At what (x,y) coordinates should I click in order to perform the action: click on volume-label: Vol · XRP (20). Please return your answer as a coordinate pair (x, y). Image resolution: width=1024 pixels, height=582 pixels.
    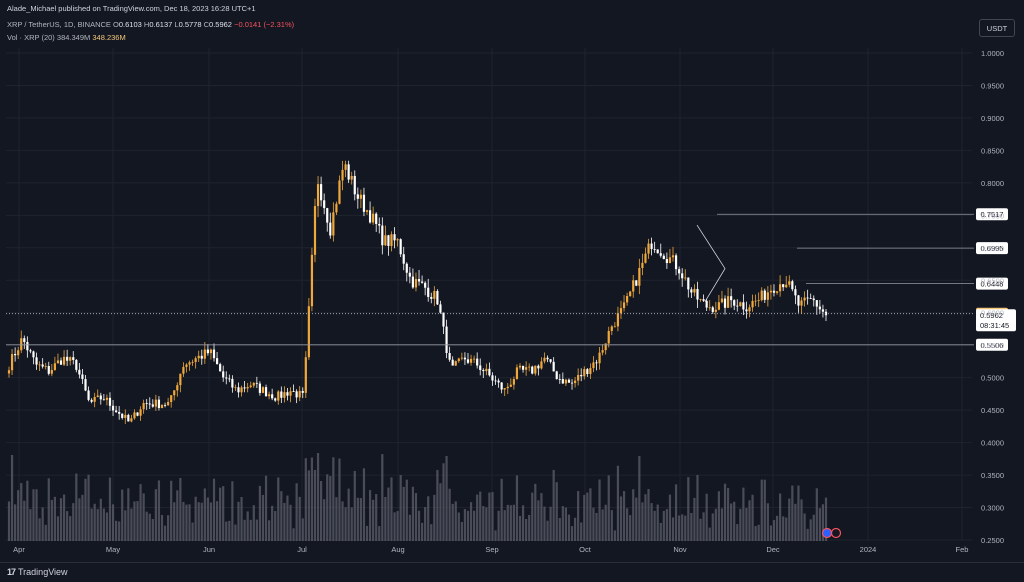
    Looking at the image, I should click on (31, 37).